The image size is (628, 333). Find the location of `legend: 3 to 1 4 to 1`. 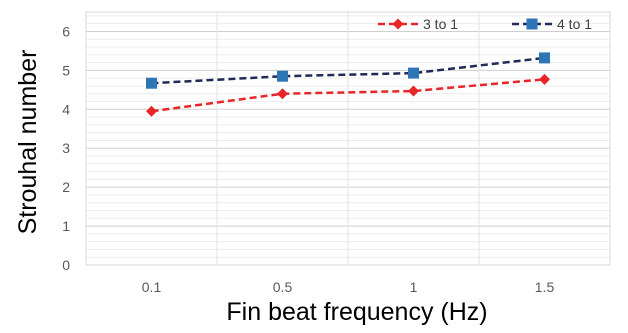

legend: 3 to 1 4 to 1 is located at coordinates (485, 24).